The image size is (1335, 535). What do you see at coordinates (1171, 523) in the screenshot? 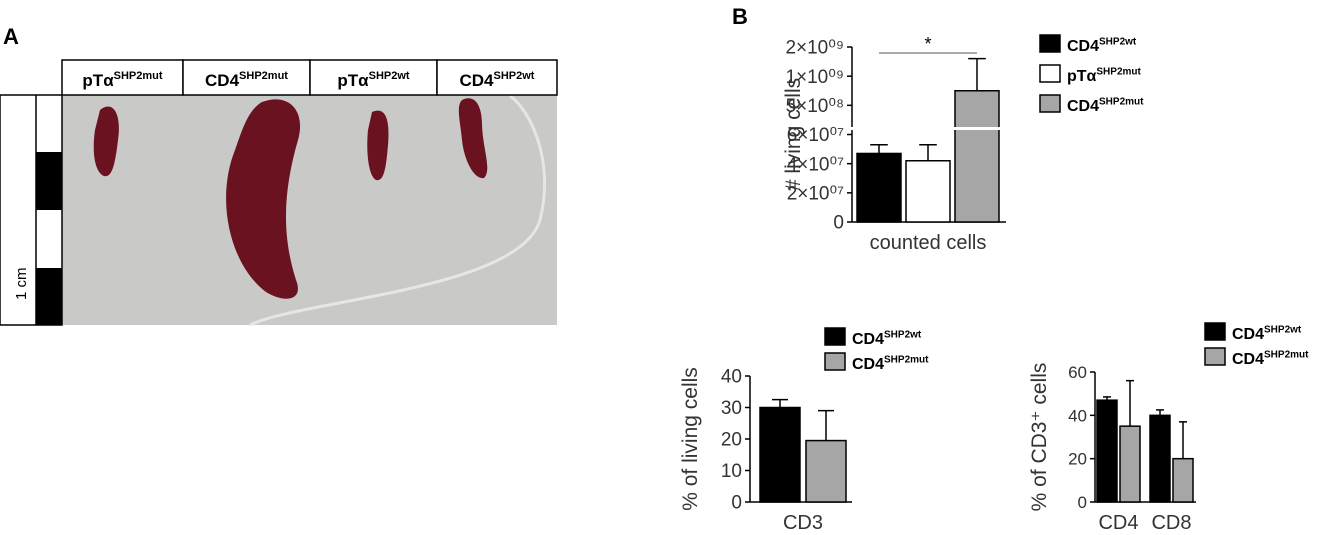
I see `x-tick-label: CD8` at bounding box center [1171, 523].